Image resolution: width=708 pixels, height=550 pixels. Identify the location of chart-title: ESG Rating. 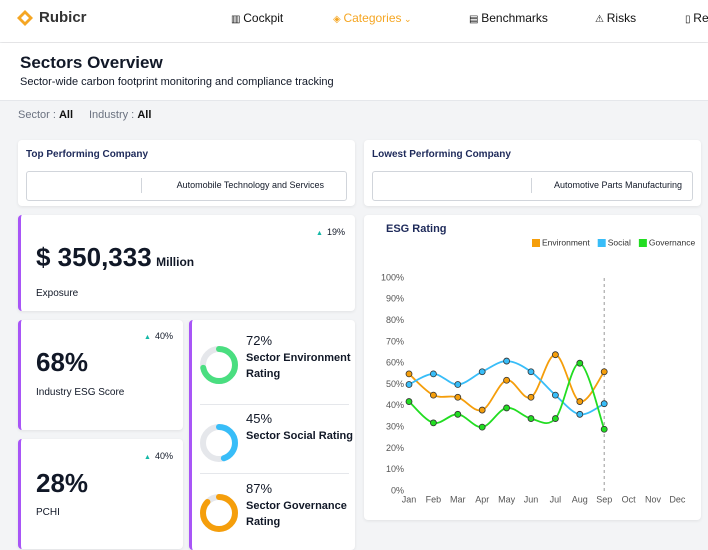
(416, 229).